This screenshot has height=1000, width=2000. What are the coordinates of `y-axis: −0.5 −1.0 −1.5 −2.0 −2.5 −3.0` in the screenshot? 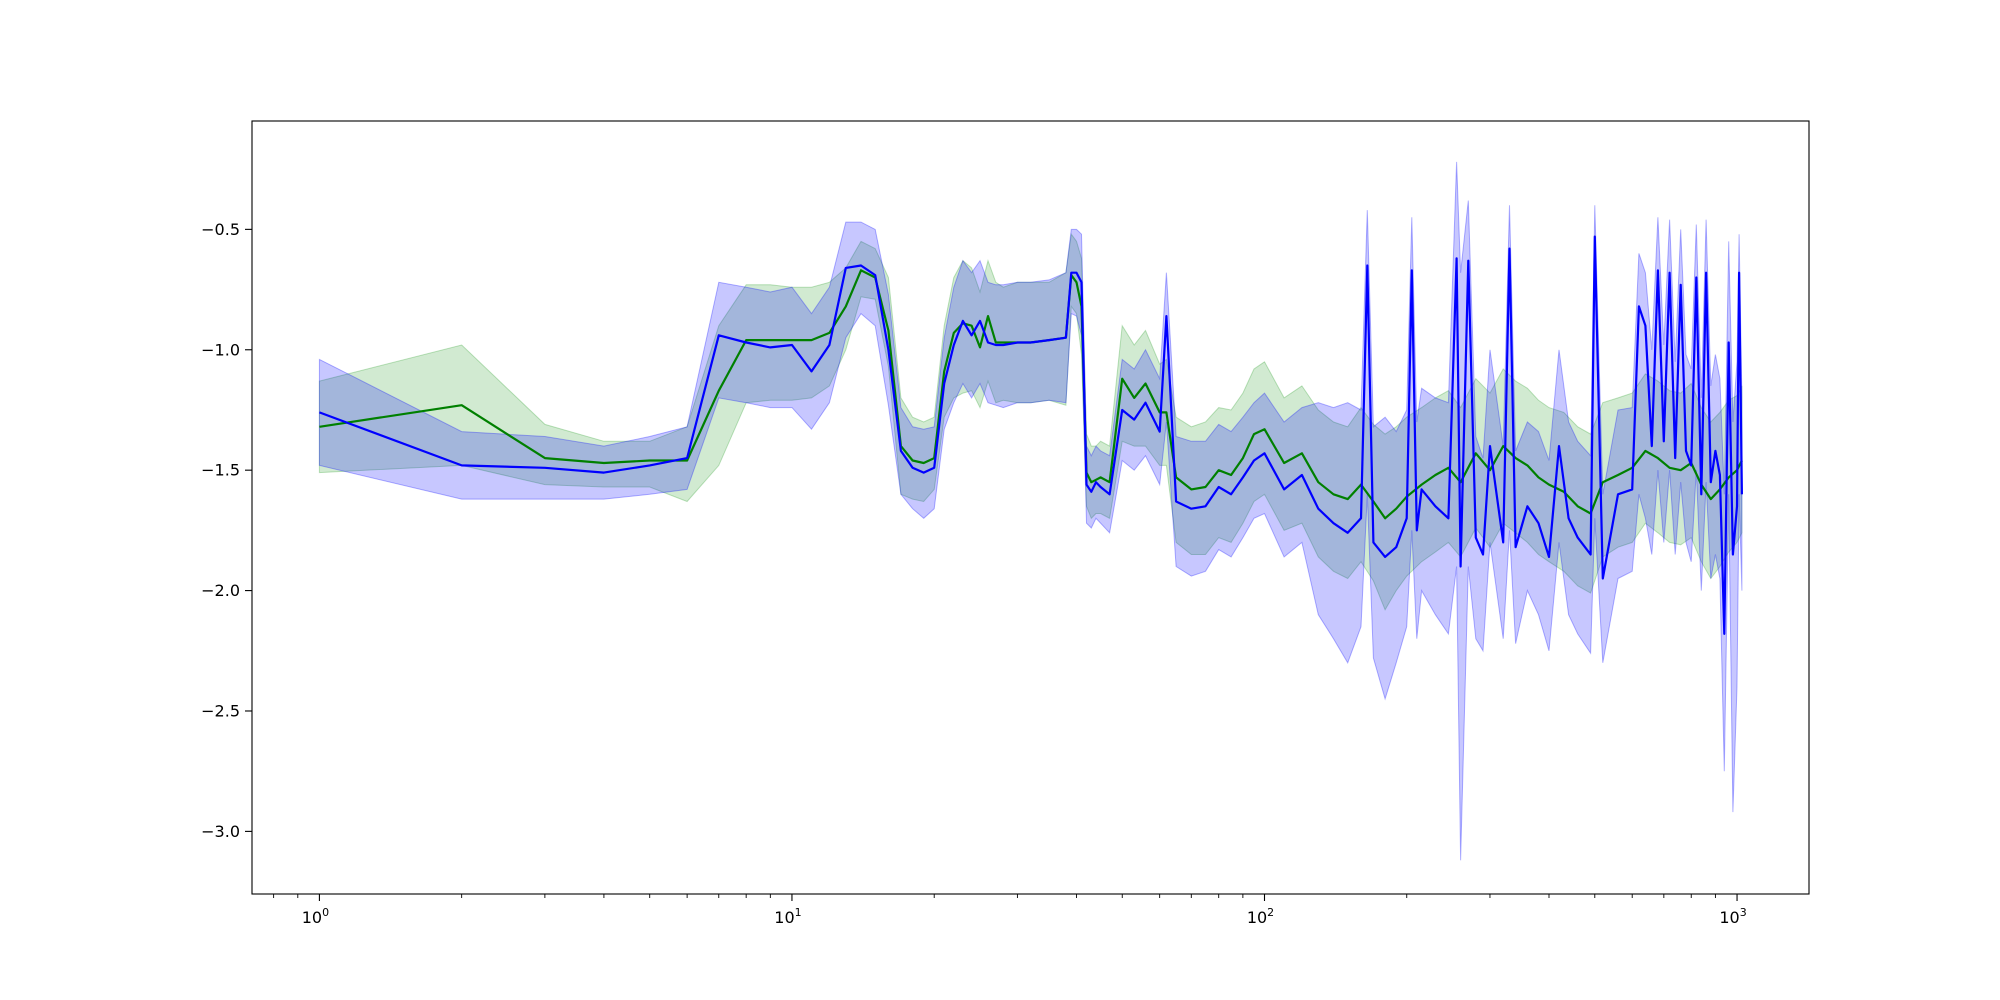 It's located at (226, 530).